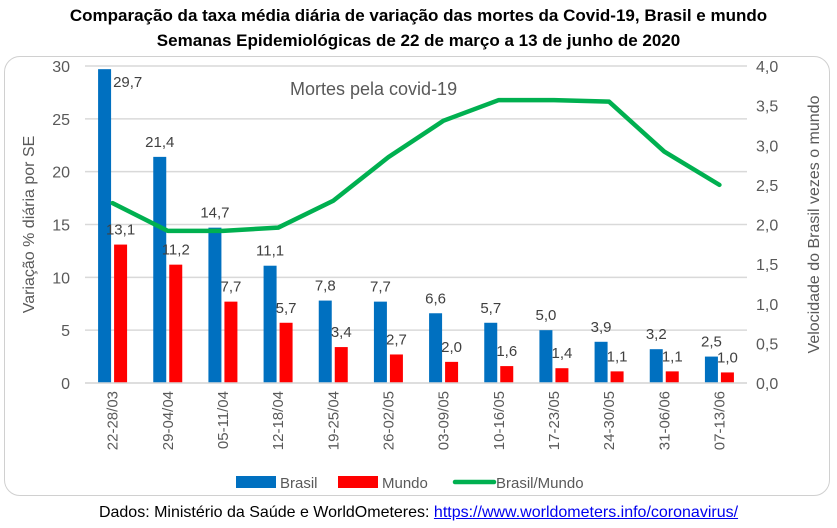 Image resolution: width=837 pixels, height=528 pixels. I want to click on x-tick-label: 17-23/05, so click(554, 420).